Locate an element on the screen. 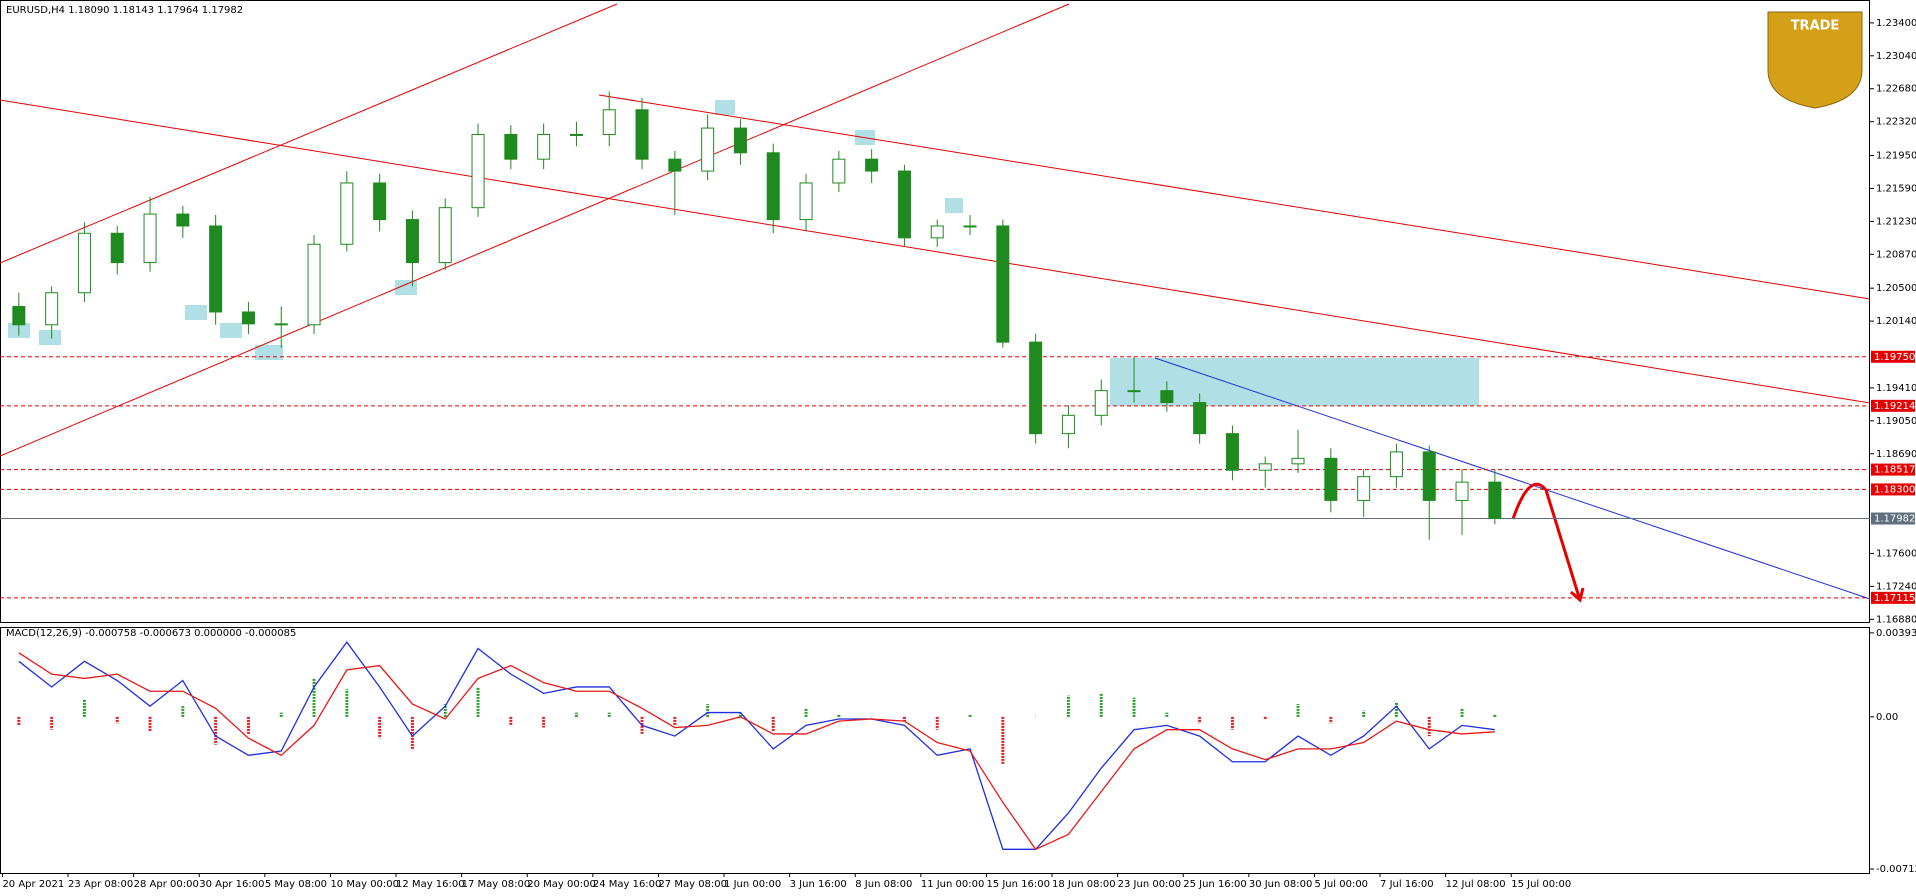  trendline is located at coordinates (309, 133).